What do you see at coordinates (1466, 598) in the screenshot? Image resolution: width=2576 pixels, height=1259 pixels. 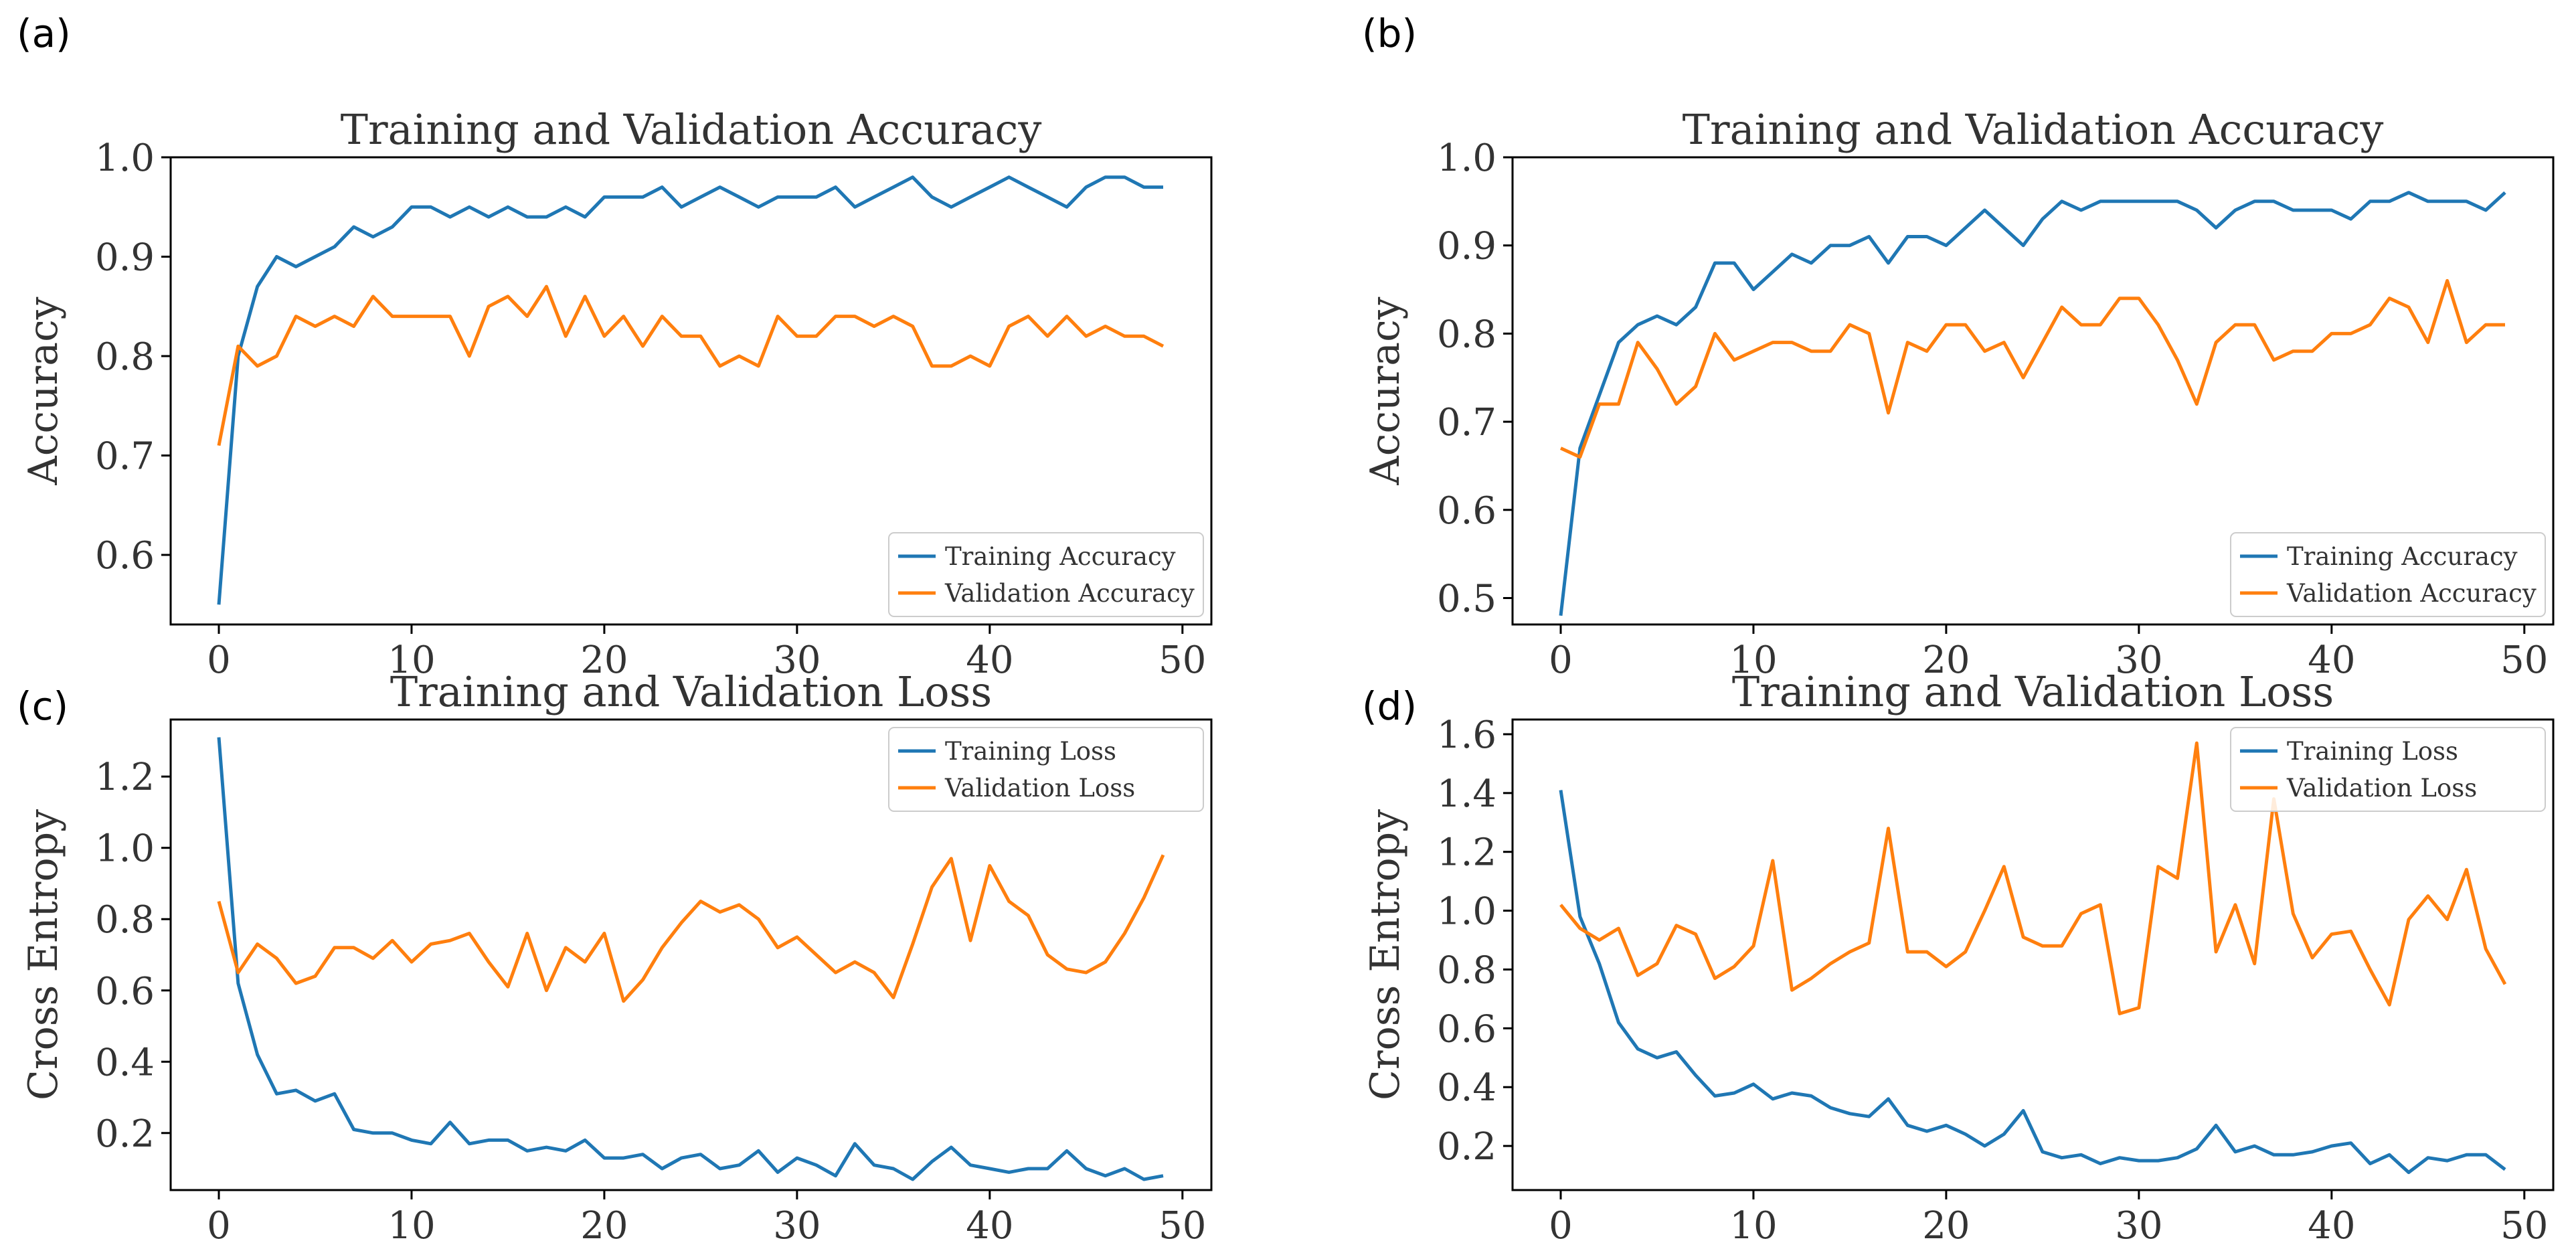 I see `y-tick-label: 0.5` at bounding box center [1466, 598].